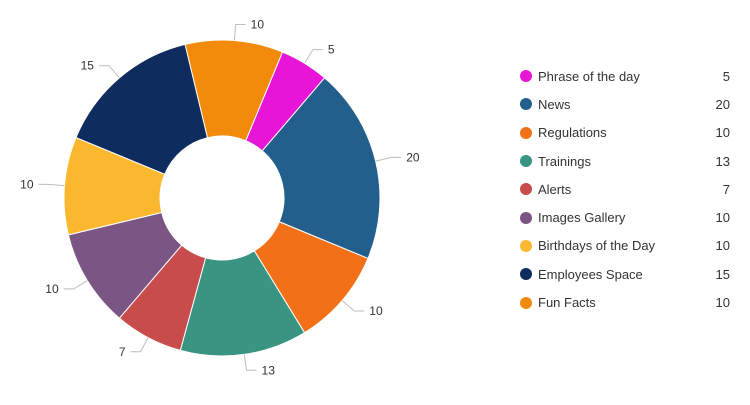 The height and width of the screenshot is (405, 750). I want to click on legend-label: Fun Facts, so click(567, 303).